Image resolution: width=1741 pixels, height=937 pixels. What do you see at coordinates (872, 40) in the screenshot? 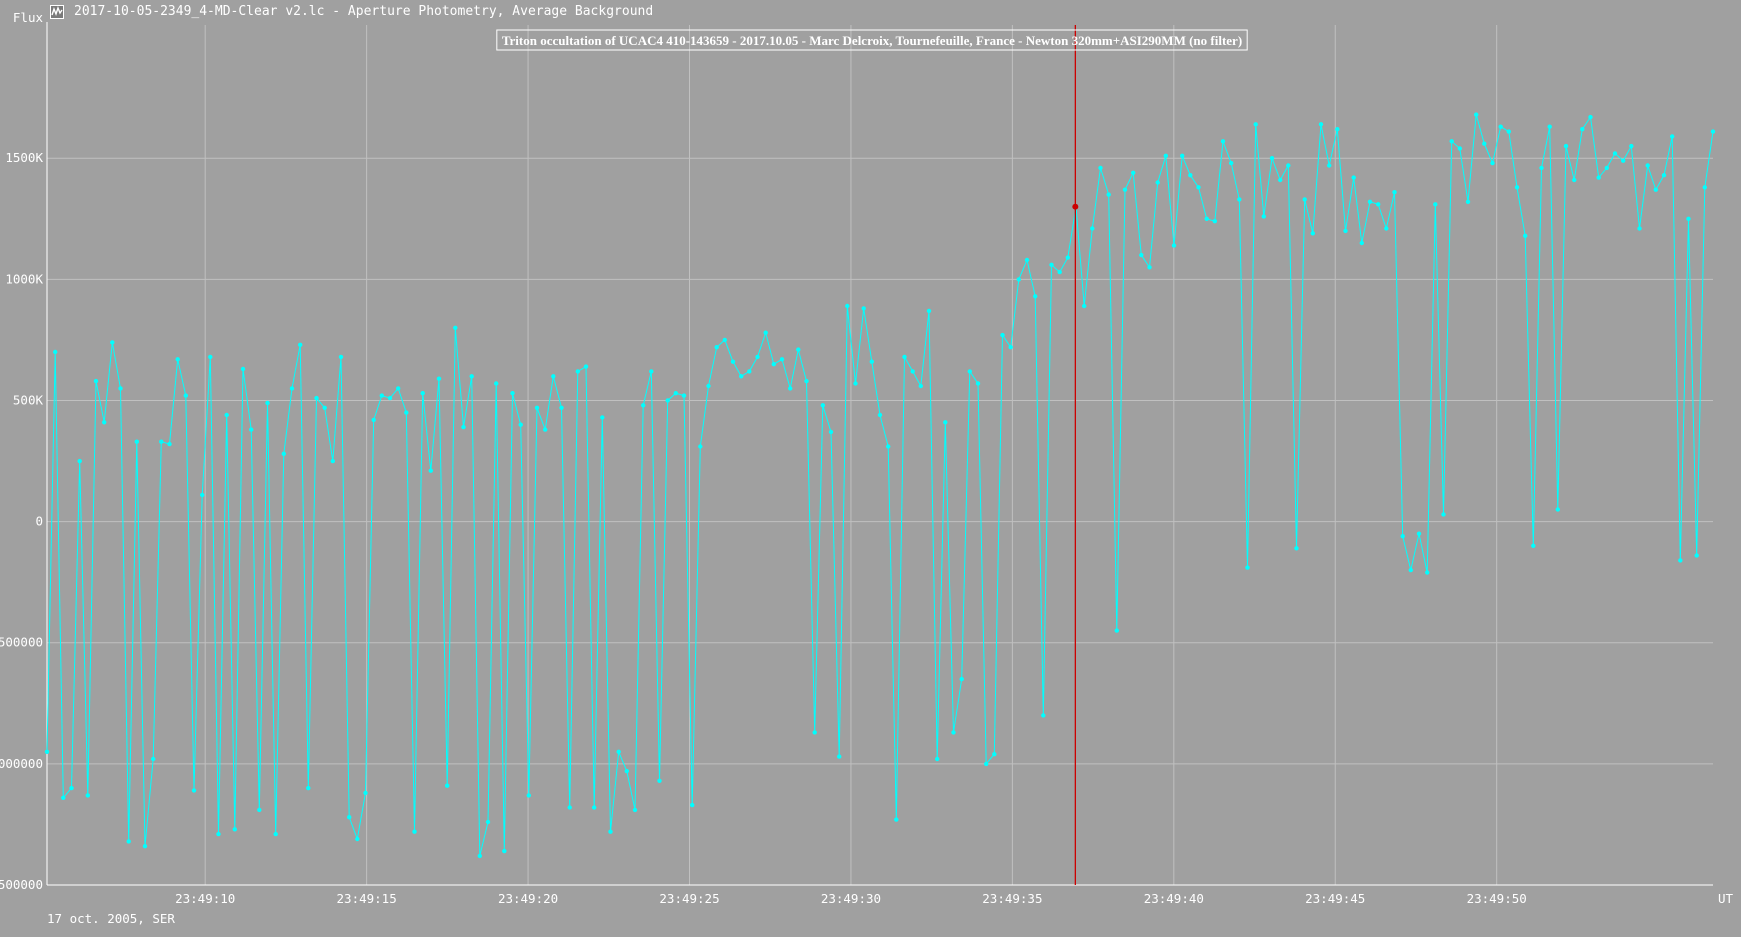
I see `chart-title-box` at bounding box center [872, 40].